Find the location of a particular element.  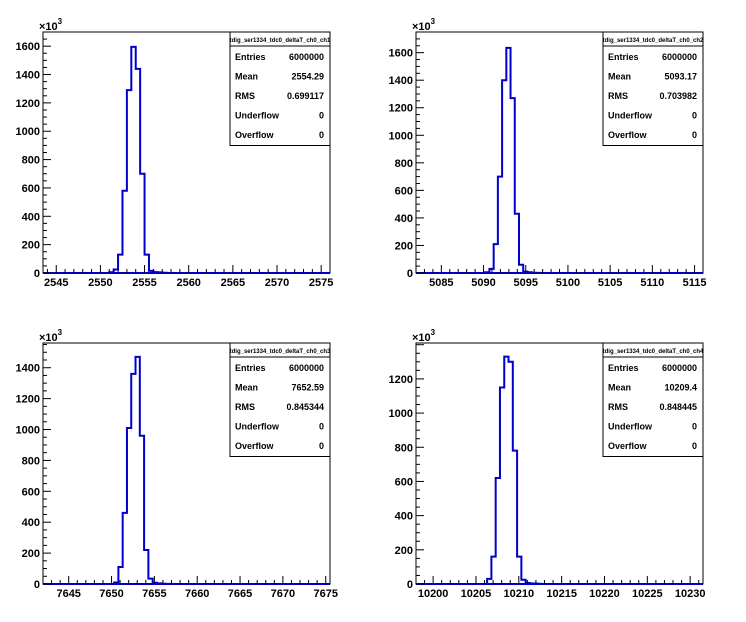

histogram-title: tdig_ser1334_tdc0_deltaT_ch0_ch1 is located at coordinates (280, 41).